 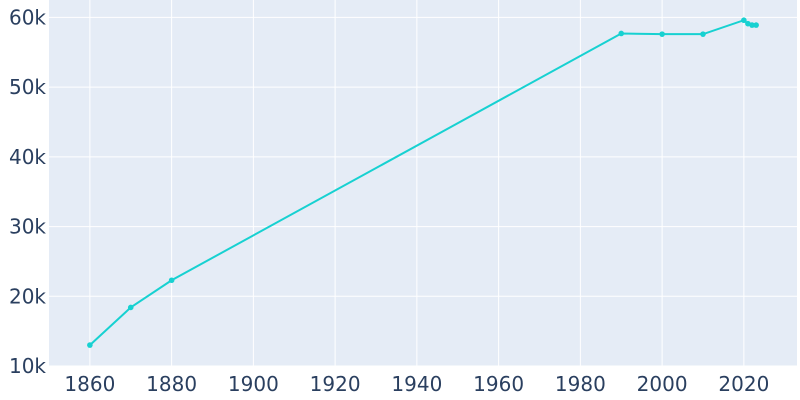 I want to click on y-tick-label: 60k, so click(x=27, y=17).